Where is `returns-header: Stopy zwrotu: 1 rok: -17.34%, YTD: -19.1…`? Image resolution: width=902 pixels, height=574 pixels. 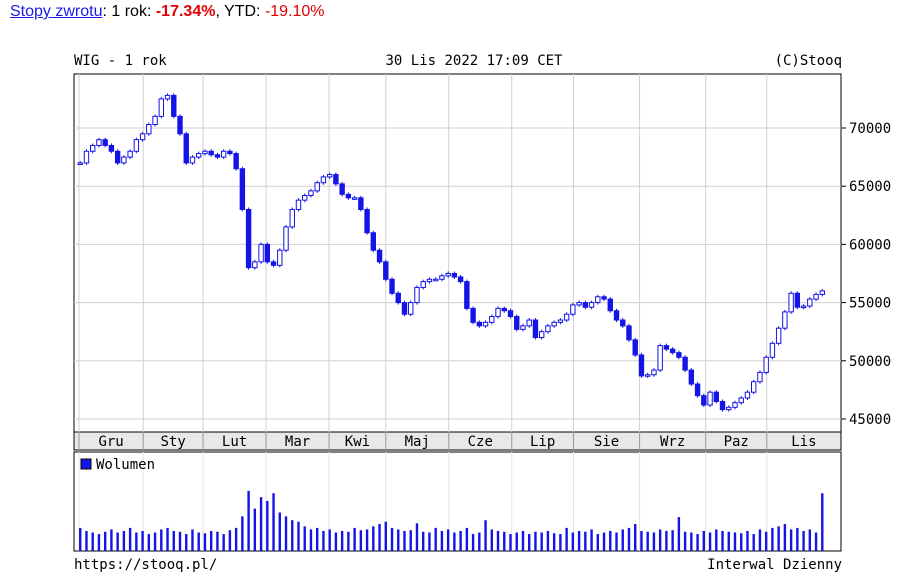 returns-header: Stopy zwrotu: 1 rok: -17.34%, YTD: -19.1… is located at coordinates (167, 12).